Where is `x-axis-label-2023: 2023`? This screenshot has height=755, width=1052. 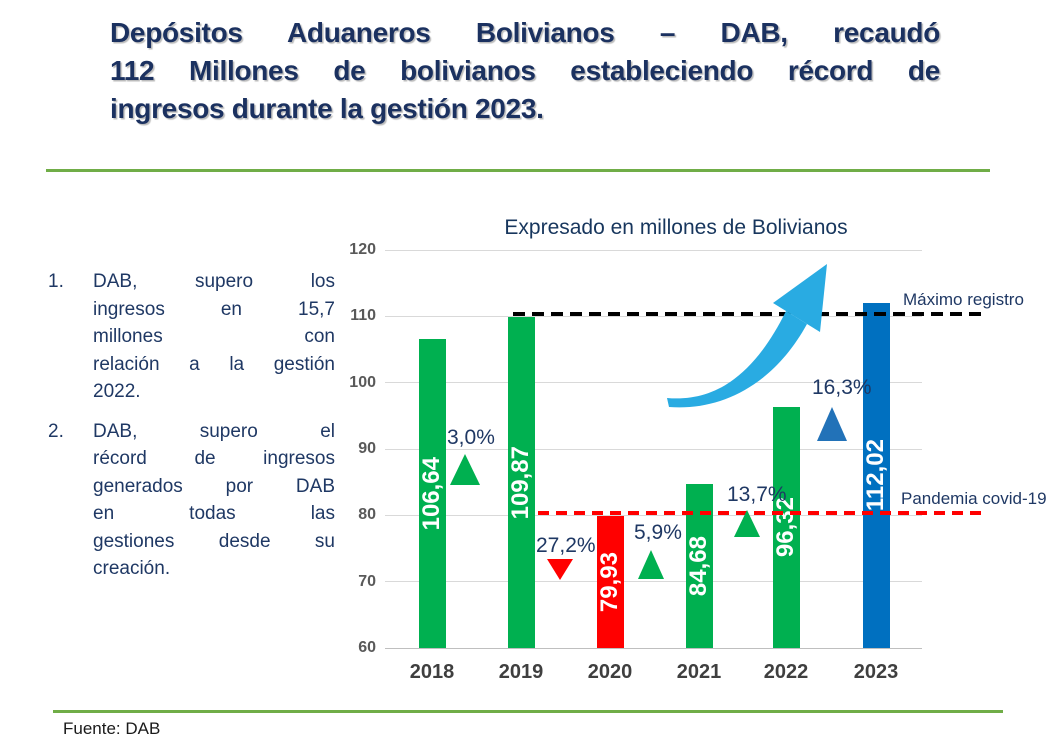
x-axis-label-2023: 2023 is located at coordinates (876, 672).